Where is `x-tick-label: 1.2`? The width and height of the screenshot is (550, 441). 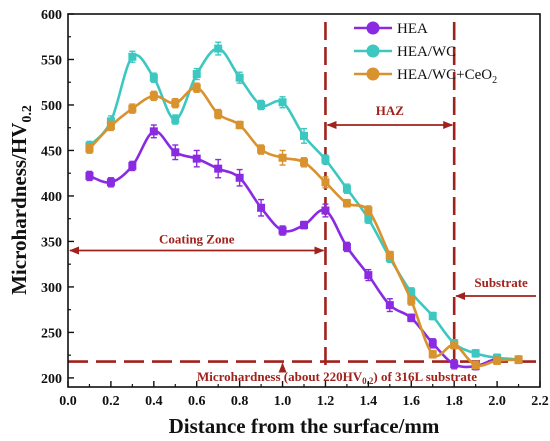
x-tick-label: 1.2 is located at coordinates (326, 401).